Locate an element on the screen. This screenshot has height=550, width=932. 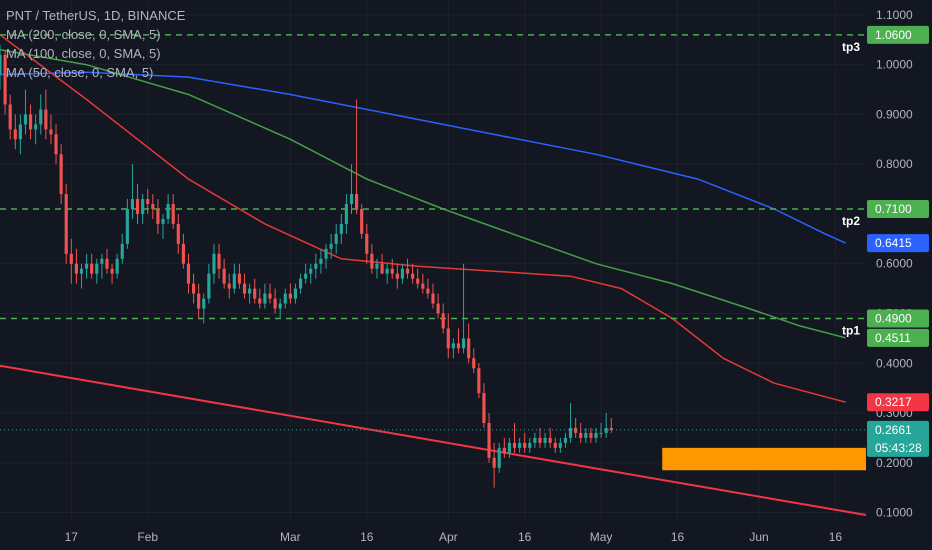
y-tick-label: 1.1000 is located at coordinates (894, 15).